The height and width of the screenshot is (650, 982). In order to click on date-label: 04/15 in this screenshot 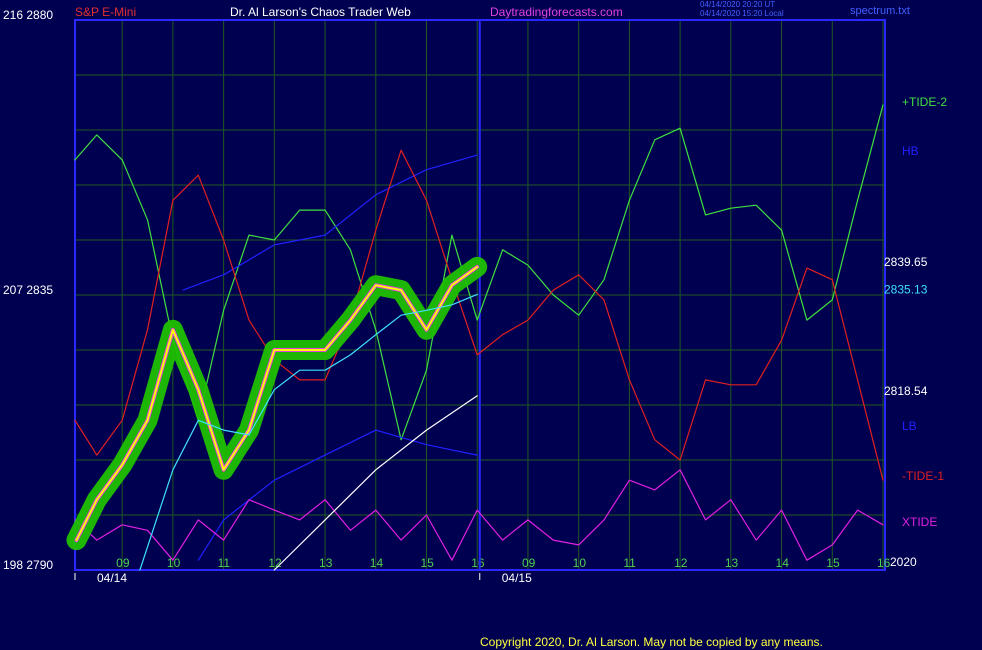, I will do `click(517, 578)`.